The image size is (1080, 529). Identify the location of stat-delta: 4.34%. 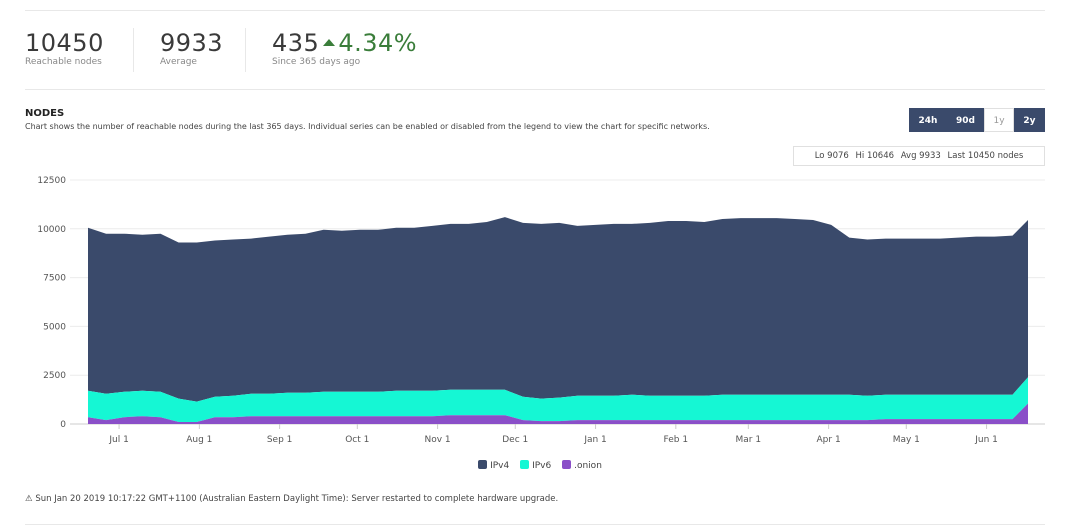
(378, 43).